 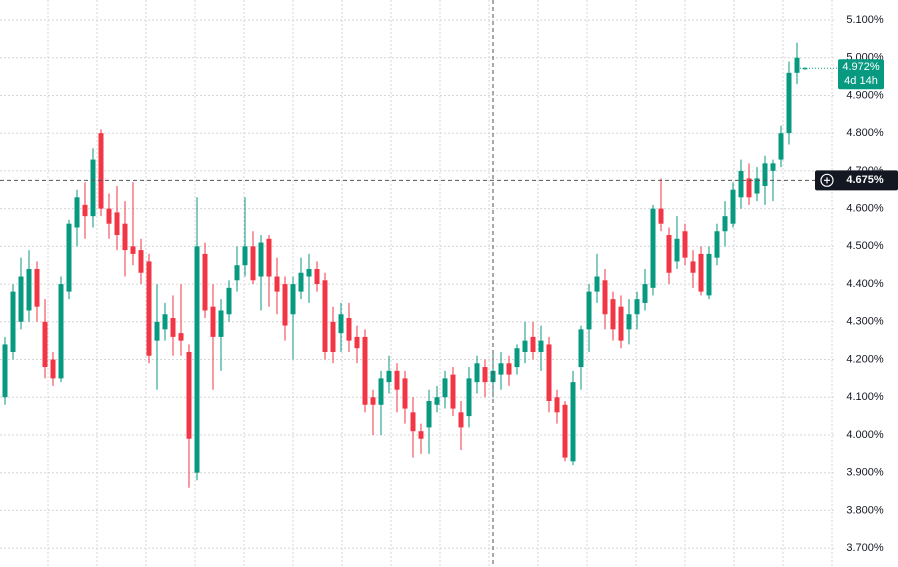 What do you see at coordinates (865, 435) in the screenshot?
I see `y-tick-label: 4.000%` at bounding box center [865, 435].